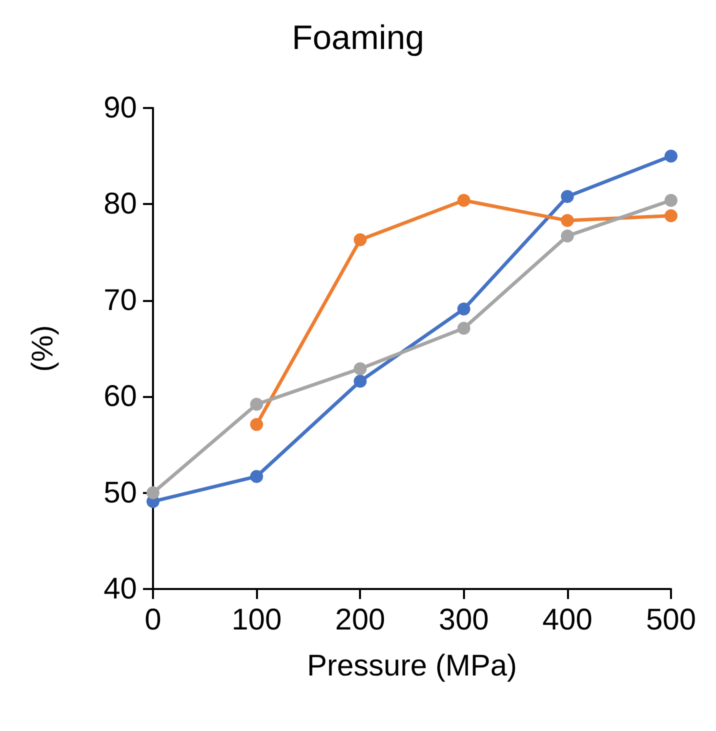  Describe the element at coordinates (120, 397) in the screenshot. I see `y-tick-label: 60` at that location.